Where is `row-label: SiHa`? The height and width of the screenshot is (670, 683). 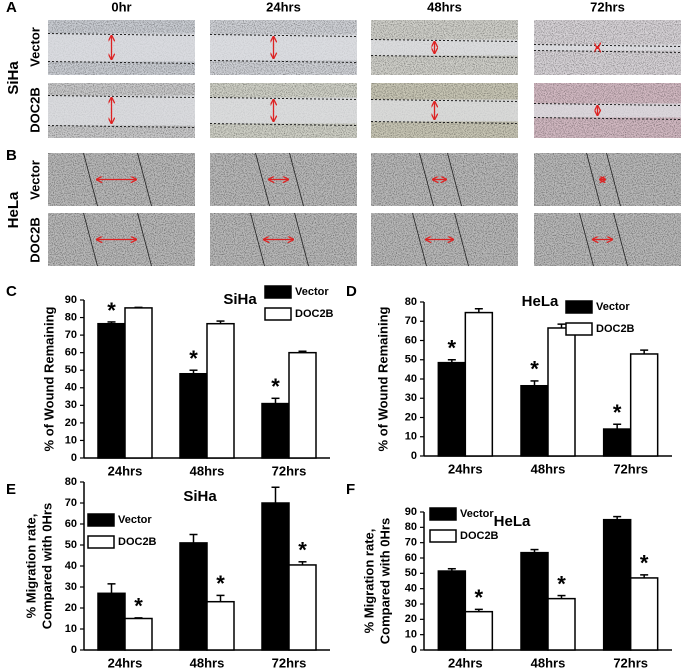 row-label: SiHa is located at coordinates (13, 78).